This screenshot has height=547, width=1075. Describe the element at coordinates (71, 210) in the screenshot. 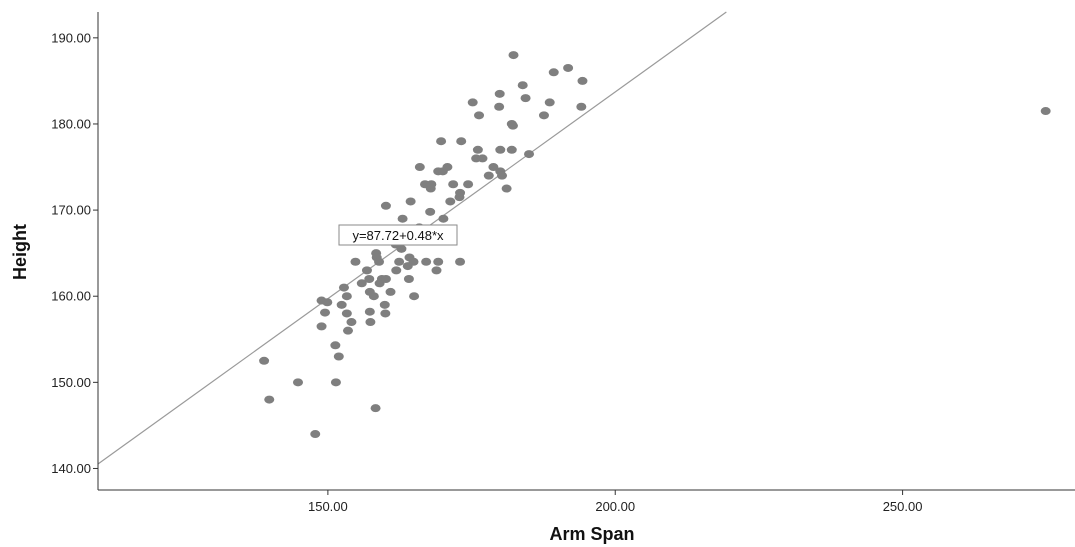

I see `y-tick-label: 170.00` at that location.